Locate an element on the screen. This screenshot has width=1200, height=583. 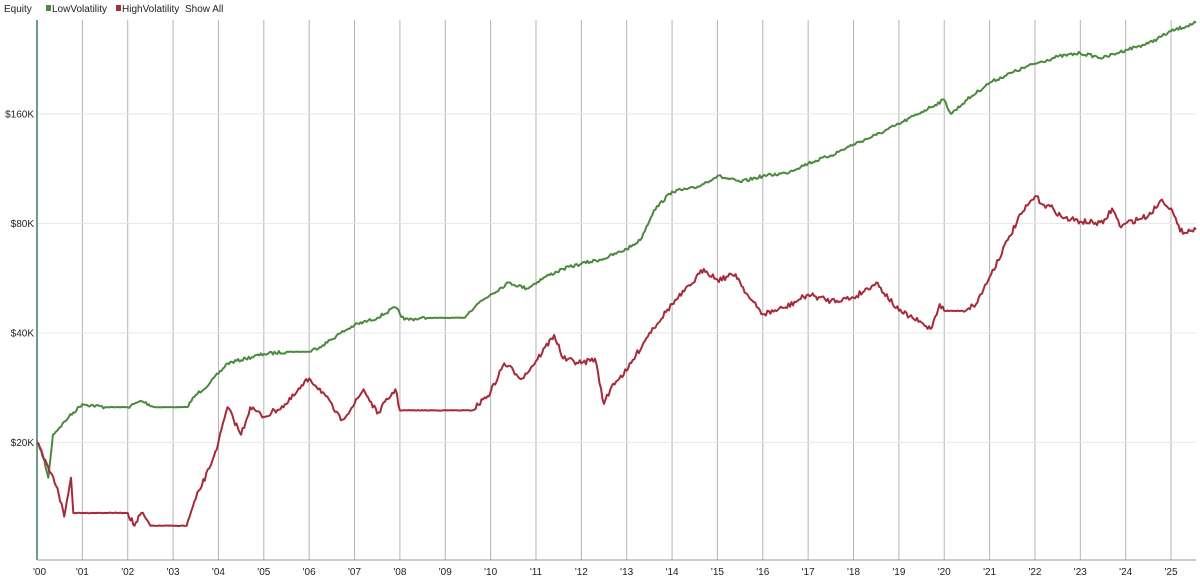
x-tick-label: '08 is located at coordinates (399, 572).